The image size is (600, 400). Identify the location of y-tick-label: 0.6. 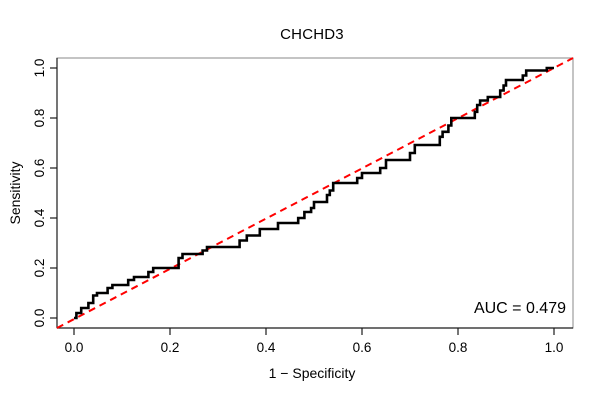
(39, 168).